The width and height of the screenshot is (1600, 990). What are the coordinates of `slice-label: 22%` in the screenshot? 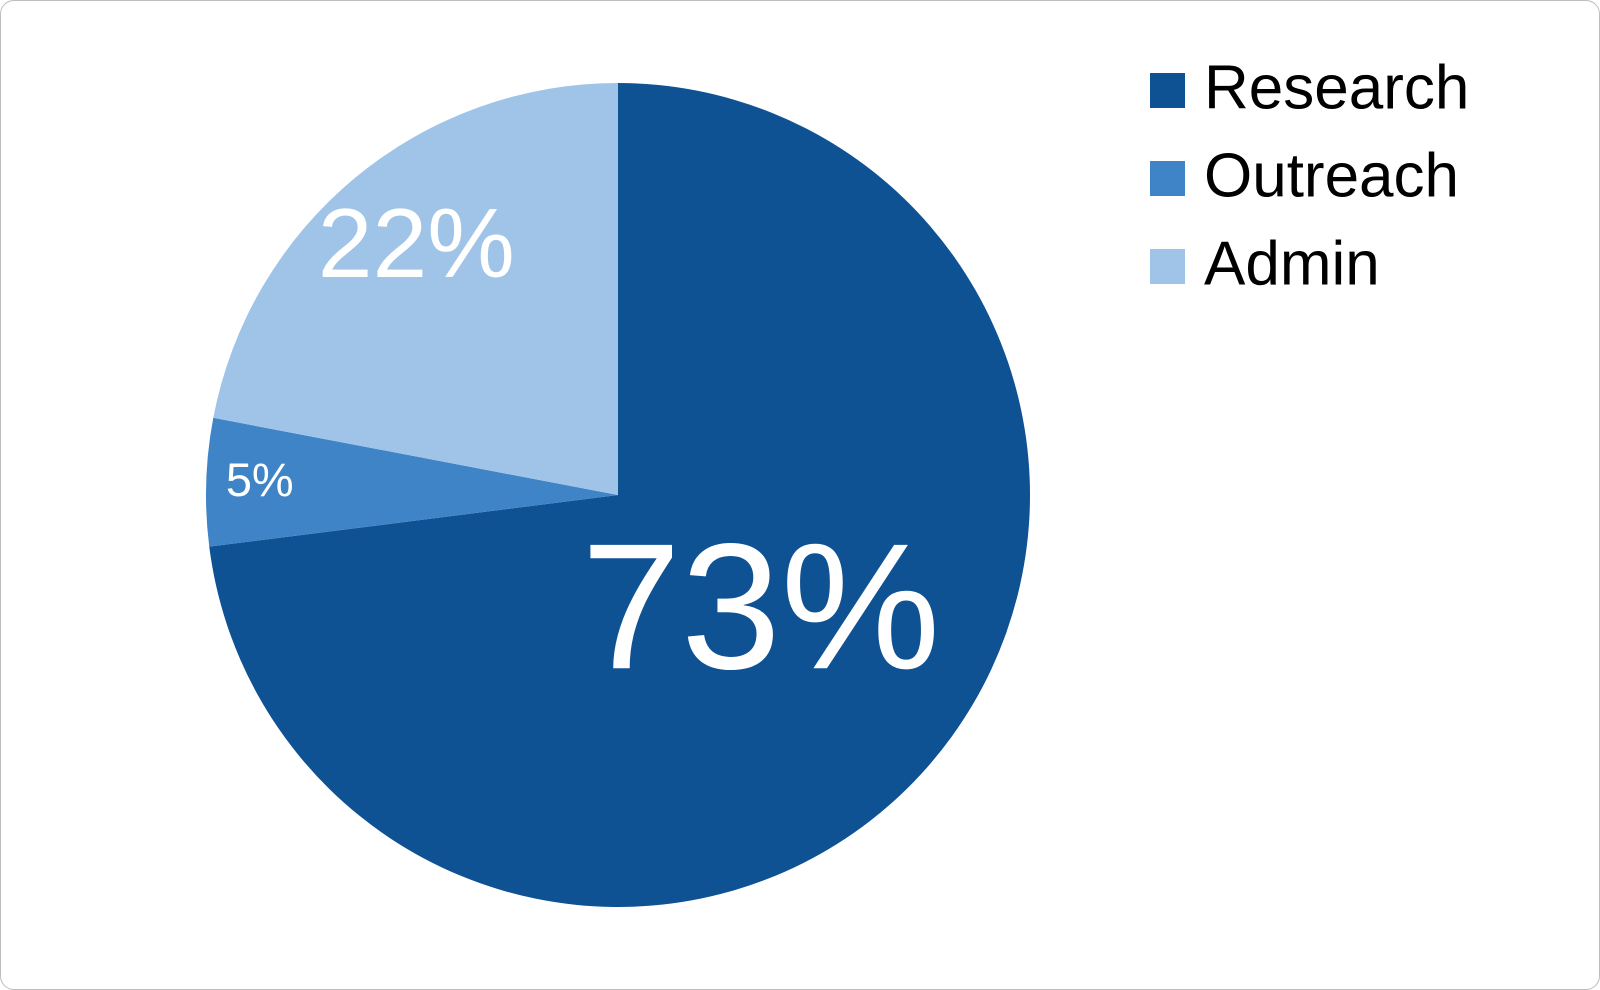 It's located at (416, 243).